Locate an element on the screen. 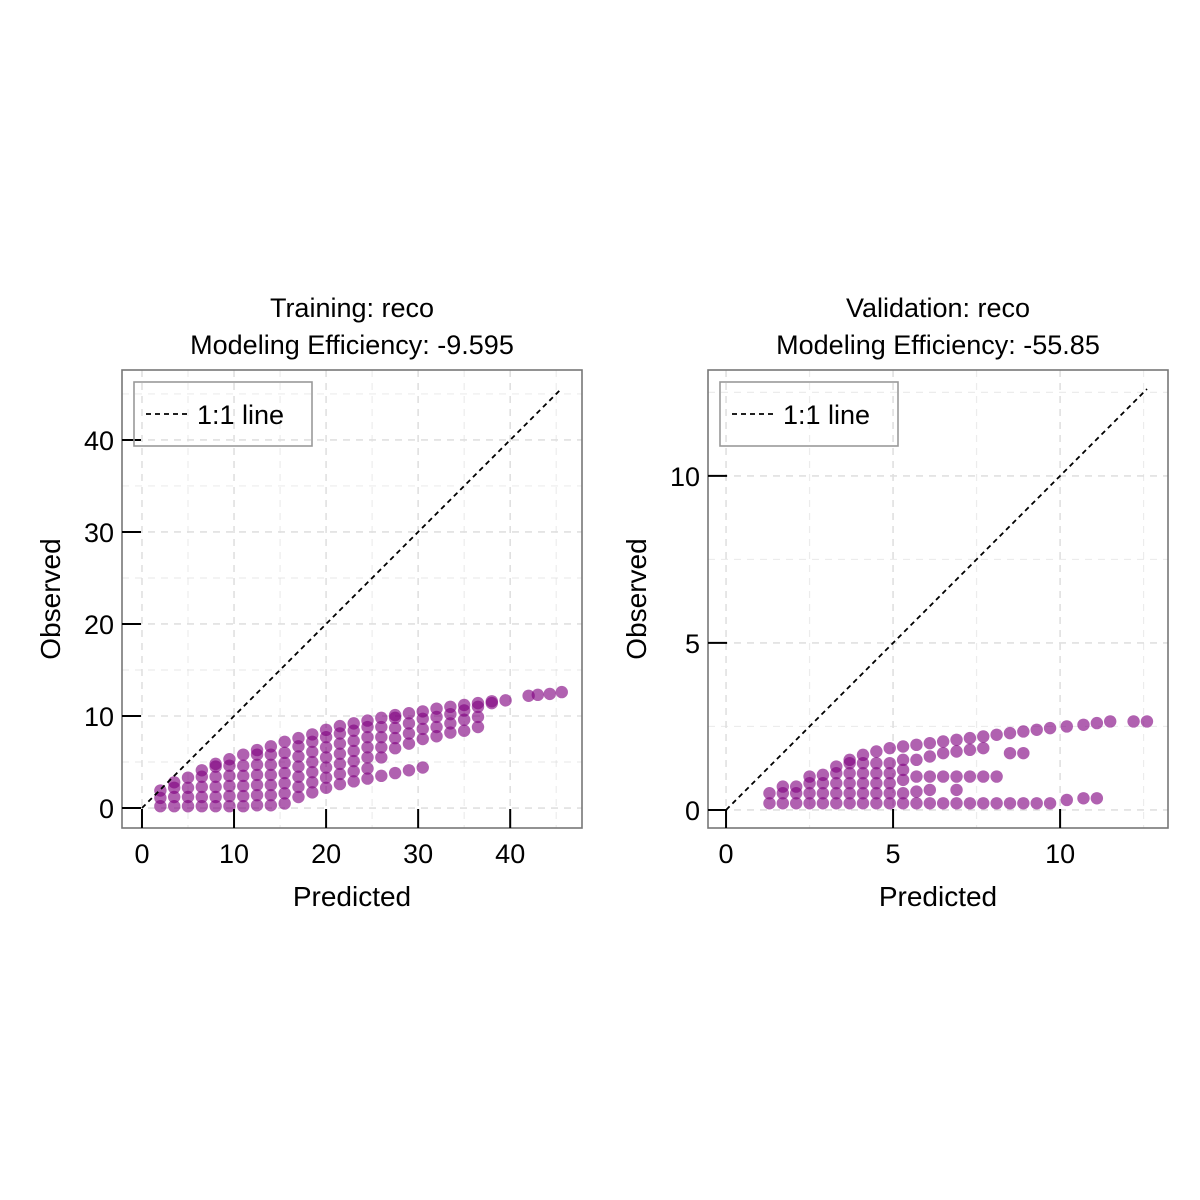 This screenshot has height=1200, width=1200. chart-title-line1: Training: reco is located at coordinates (352, 308).